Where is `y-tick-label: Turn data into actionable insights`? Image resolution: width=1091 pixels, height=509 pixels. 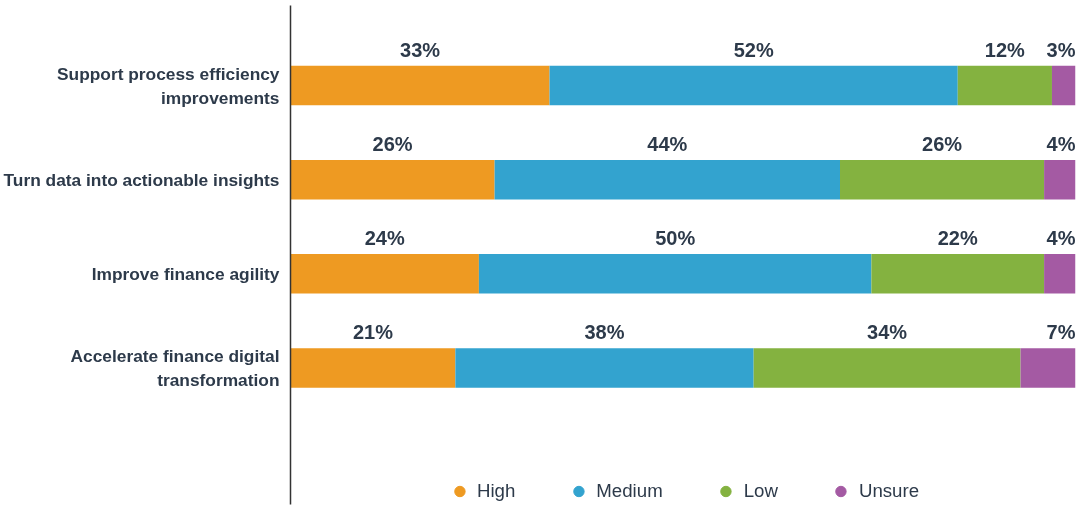
y-tick-label: Turn data into actionable insights is located at coordinates (141, 179).